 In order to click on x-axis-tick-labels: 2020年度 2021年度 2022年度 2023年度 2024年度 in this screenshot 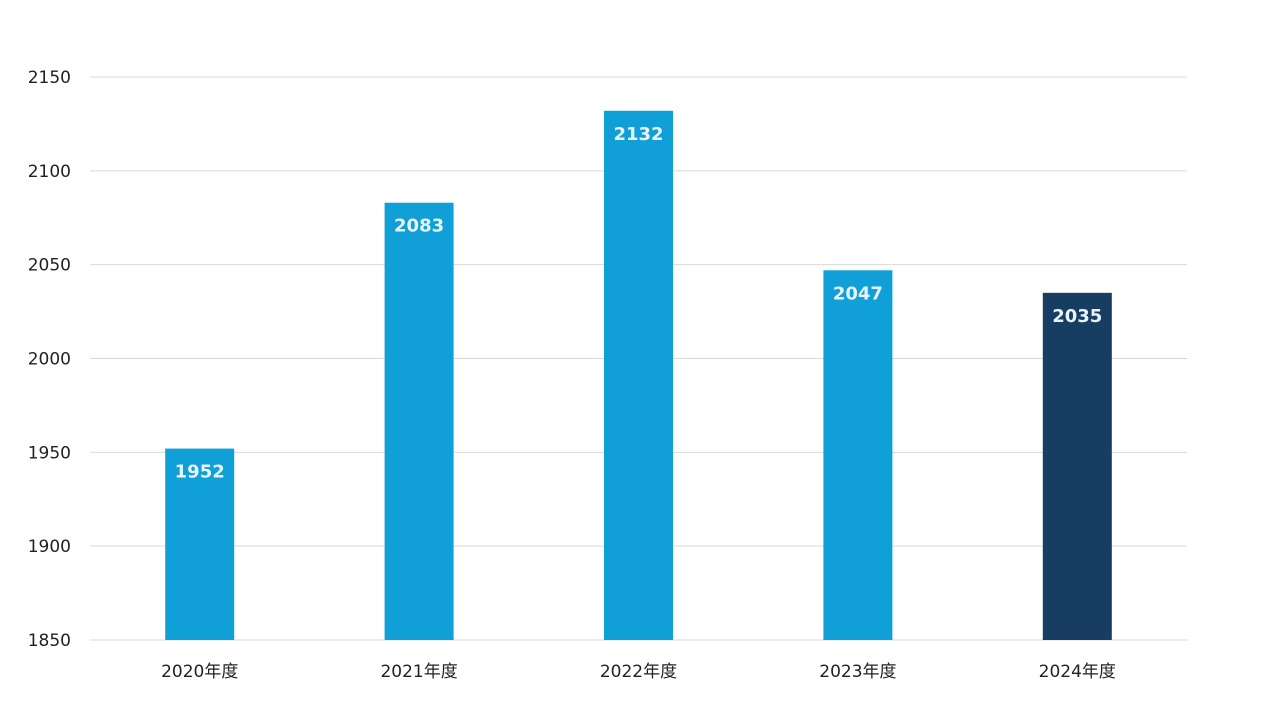, I will do `click(638, 672)`.